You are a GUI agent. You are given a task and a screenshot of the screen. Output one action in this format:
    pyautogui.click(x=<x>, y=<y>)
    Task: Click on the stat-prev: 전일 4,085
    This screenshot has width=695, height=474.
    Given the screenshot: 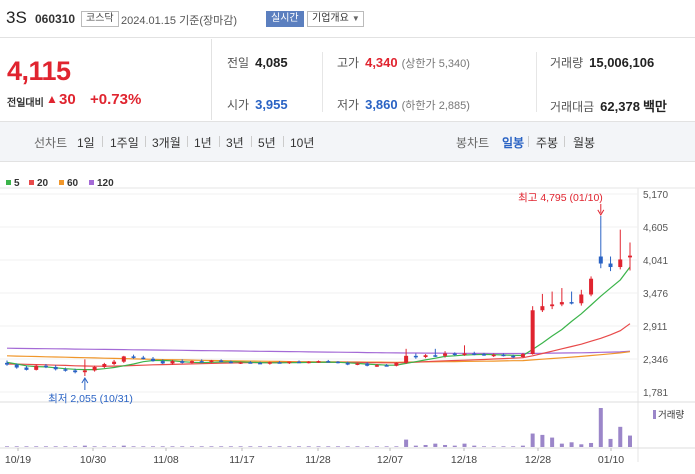 What is the action you would take?
    pyautogui.click(x=257, y=62)
    